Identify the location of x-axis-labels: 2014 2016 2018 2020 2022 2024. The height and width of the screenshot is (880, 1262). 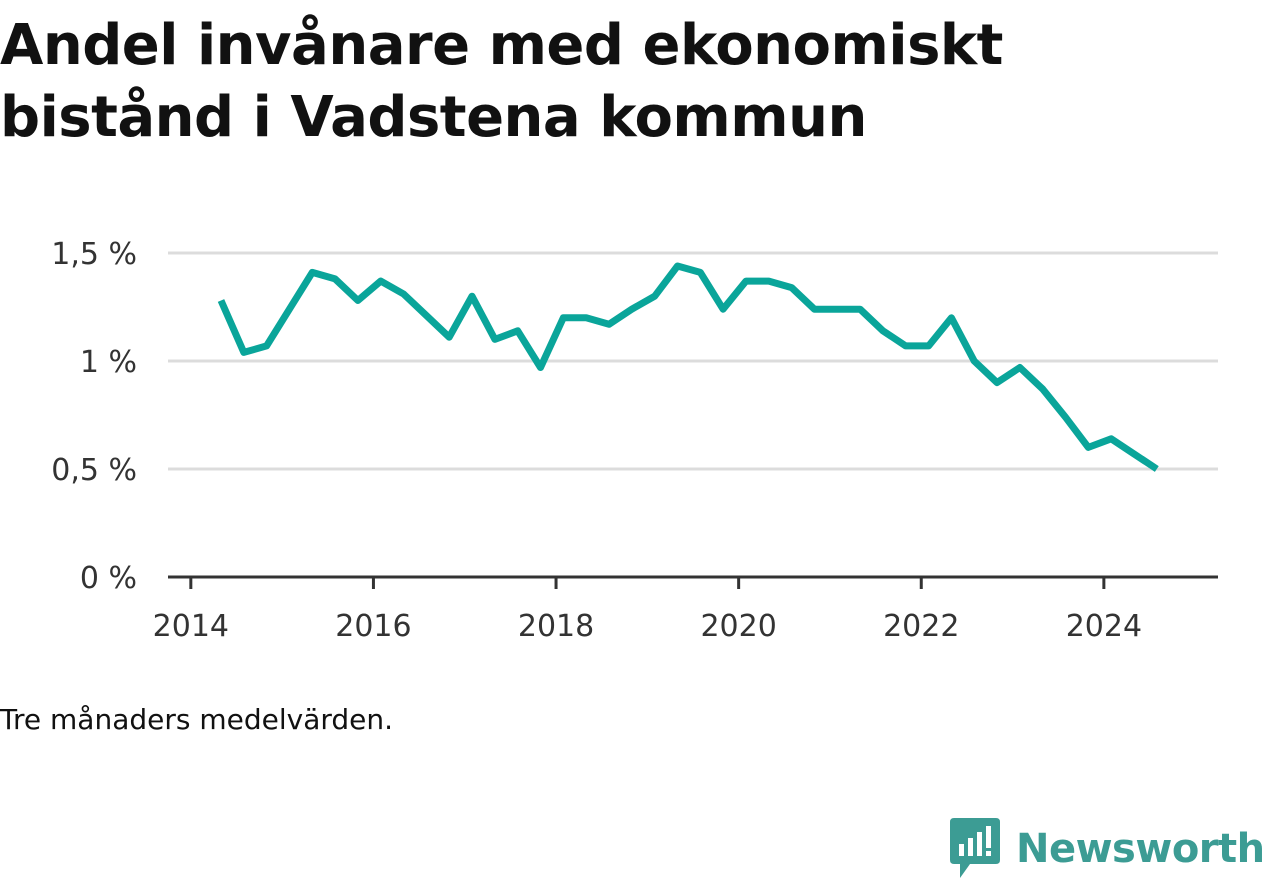
(647, 626).